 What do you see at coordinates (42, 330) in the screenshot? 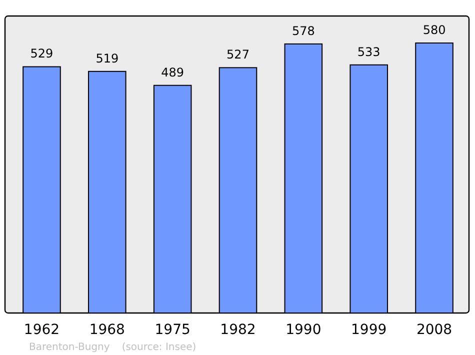
I see `x-tick-label: 1962` at bounding box center [42, 330].